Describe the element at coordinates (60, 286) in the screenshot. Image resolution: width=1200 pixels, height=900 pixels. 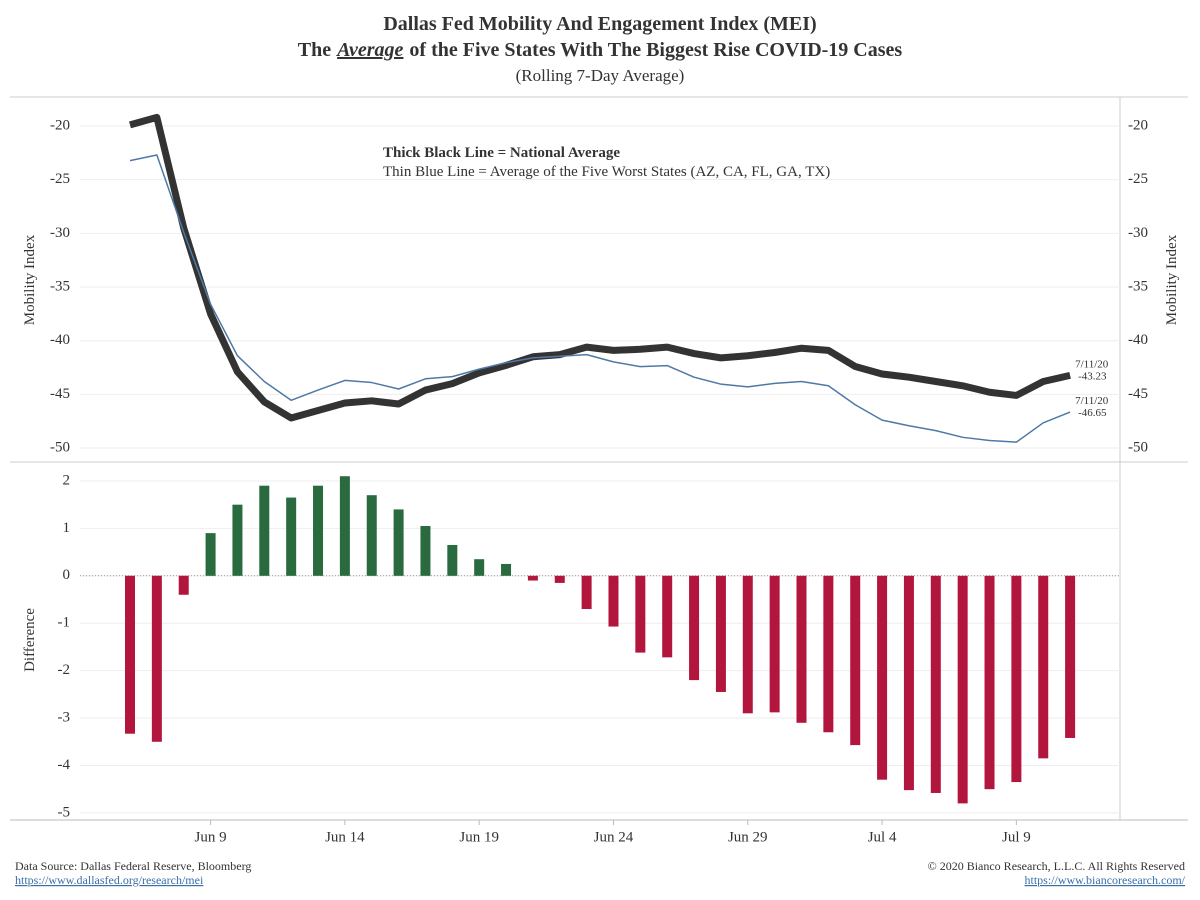
I see `y-tick-label: -35` at that location.